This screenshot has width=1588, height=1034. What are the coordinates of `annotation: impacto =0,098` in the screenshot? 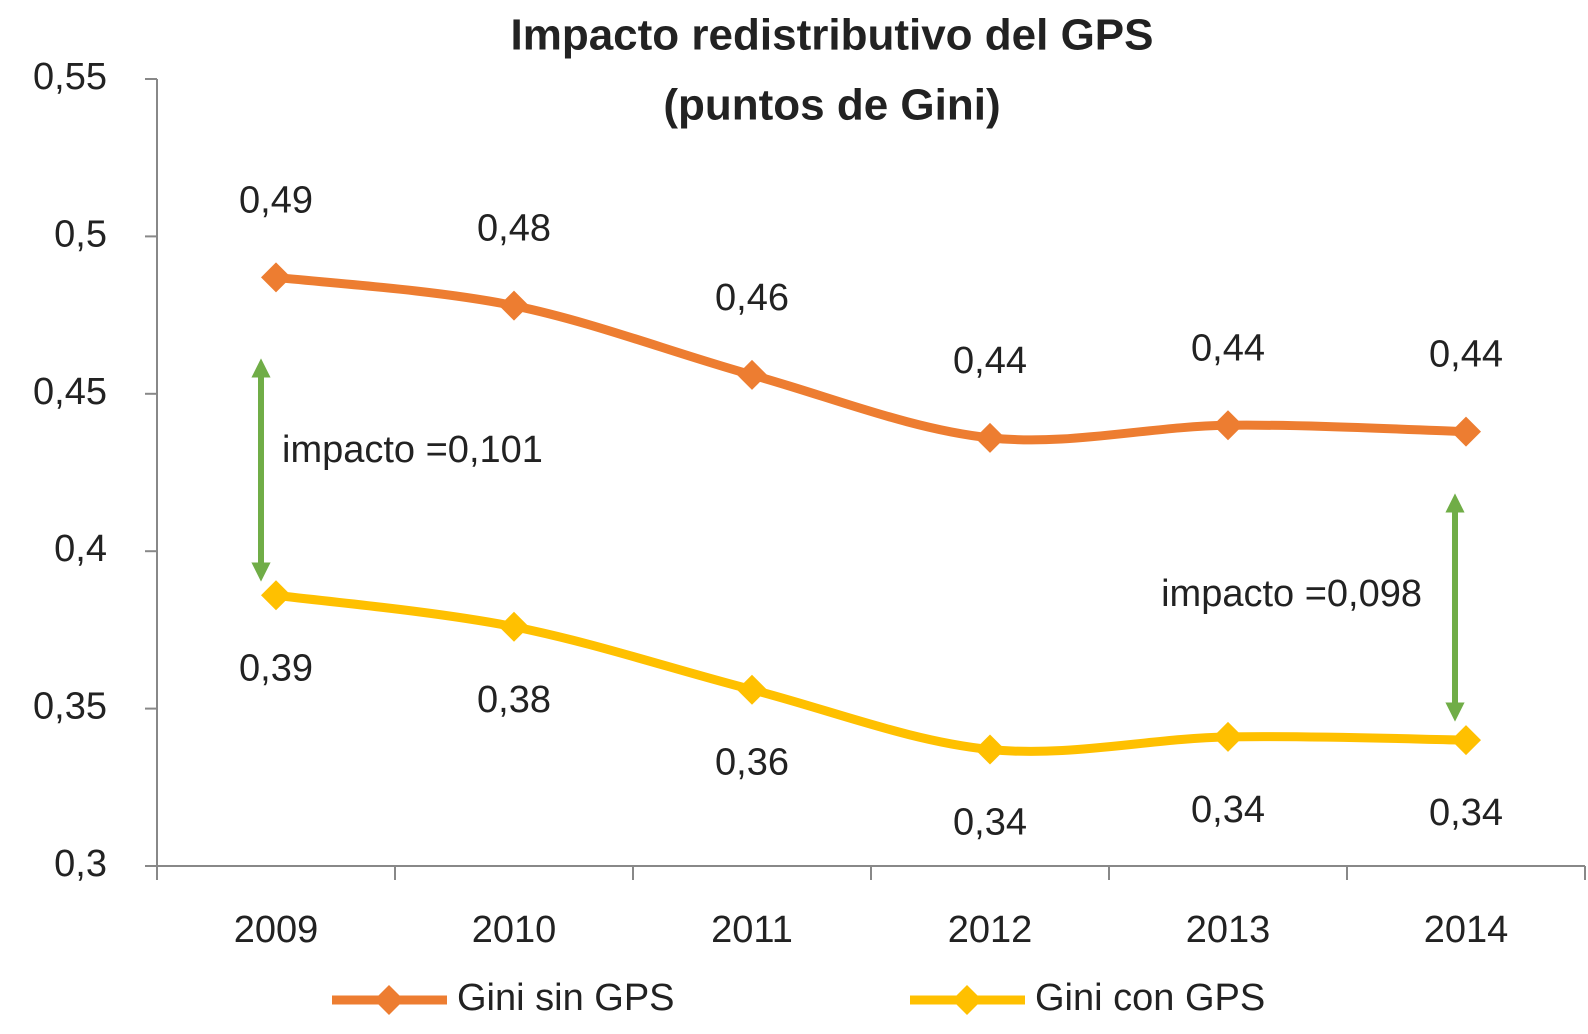 It's located at (1291, 594).